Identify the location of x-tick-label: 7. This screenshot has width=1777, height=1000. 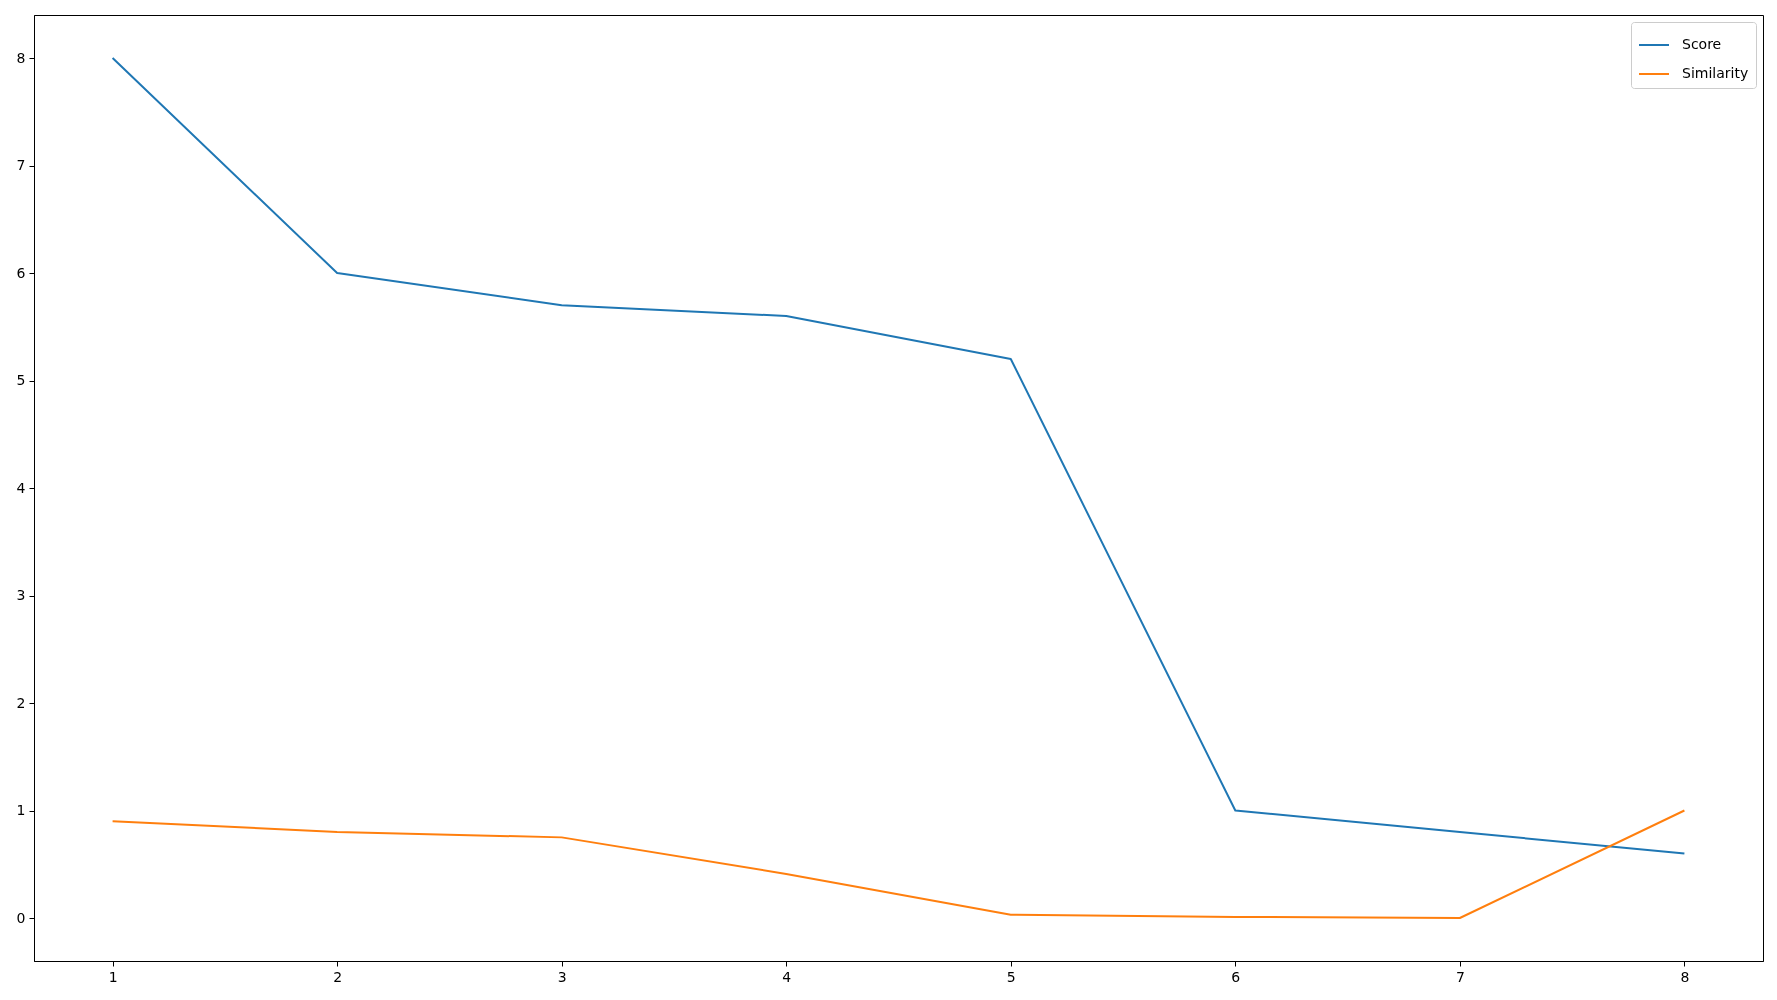
(1460, 976).